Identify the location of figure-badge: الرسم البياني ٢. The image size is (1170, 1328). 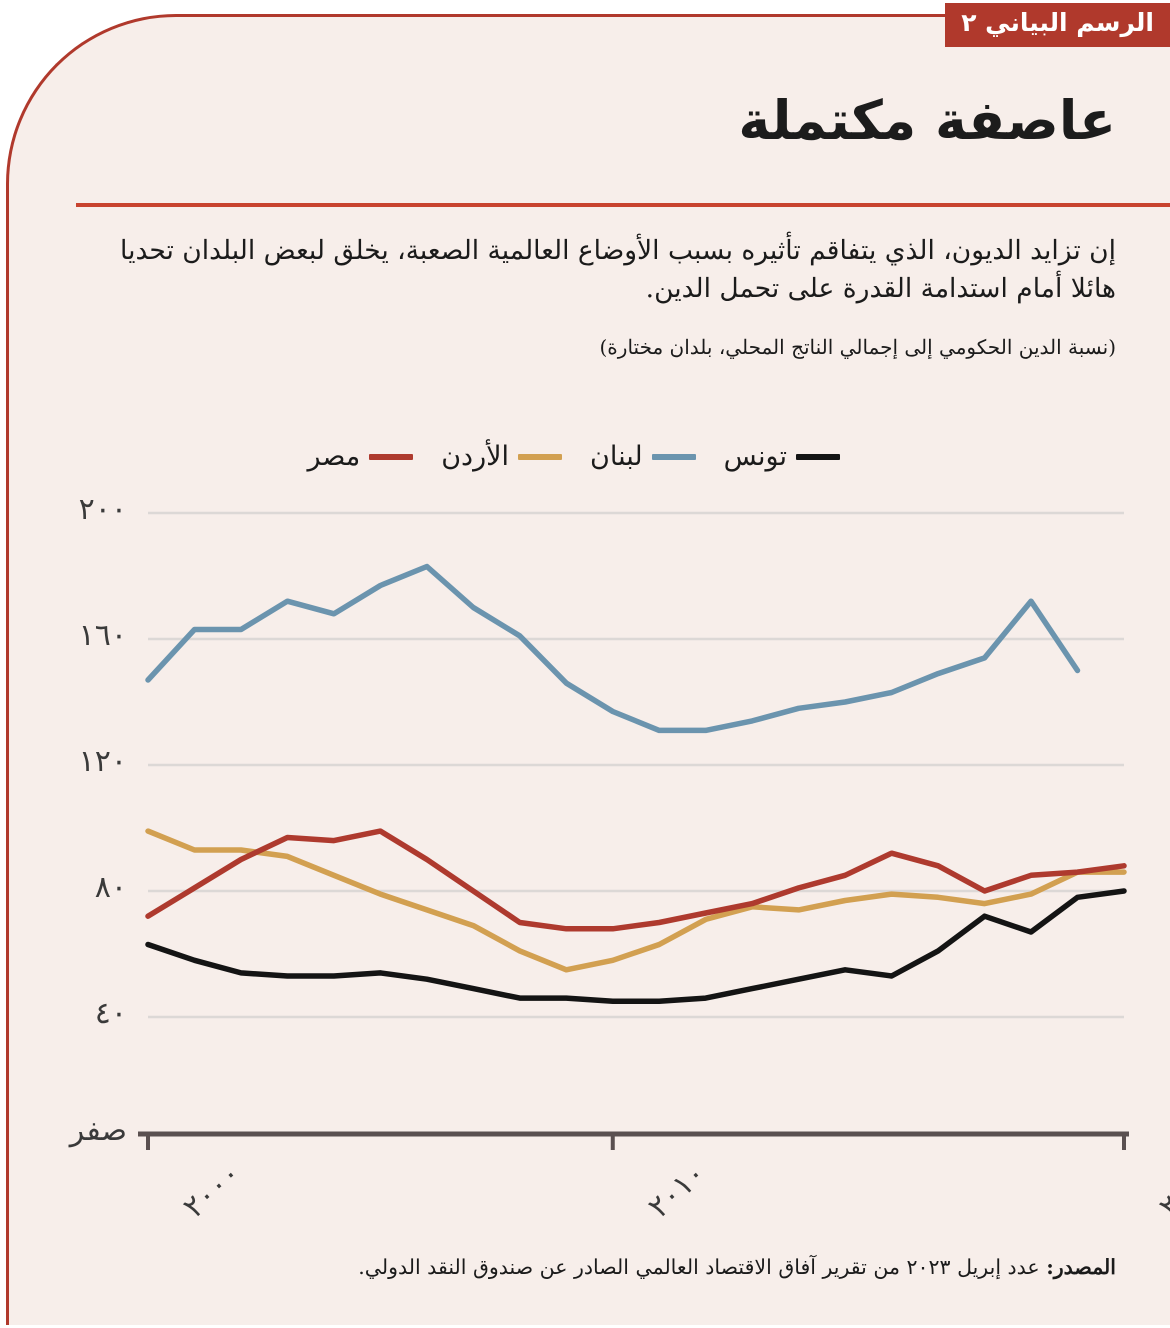
(1057, 25).